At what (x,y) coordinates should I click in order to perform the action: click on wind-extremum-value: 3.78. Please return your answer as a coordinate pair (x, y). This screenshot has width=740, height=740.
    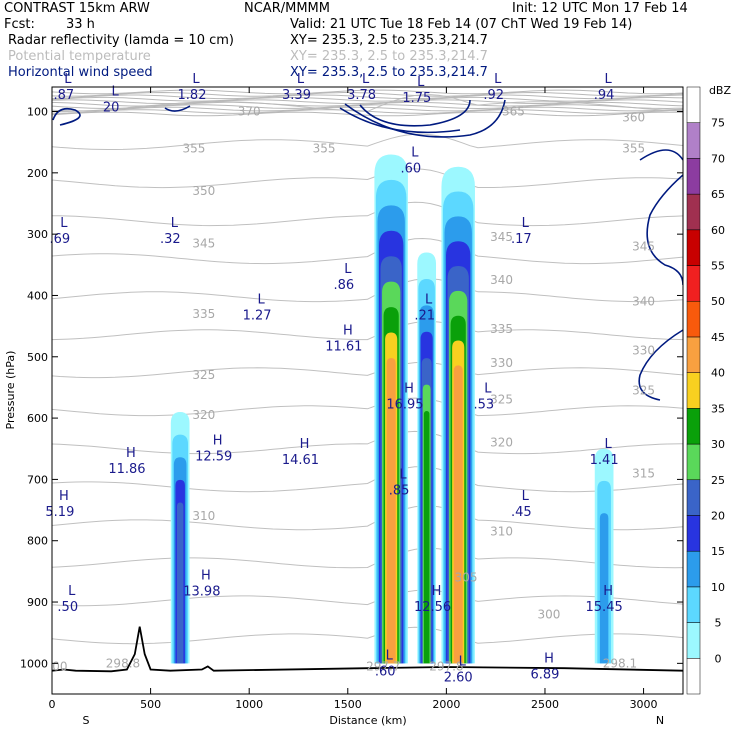
    Looking at the image, I should click on (361, 95).